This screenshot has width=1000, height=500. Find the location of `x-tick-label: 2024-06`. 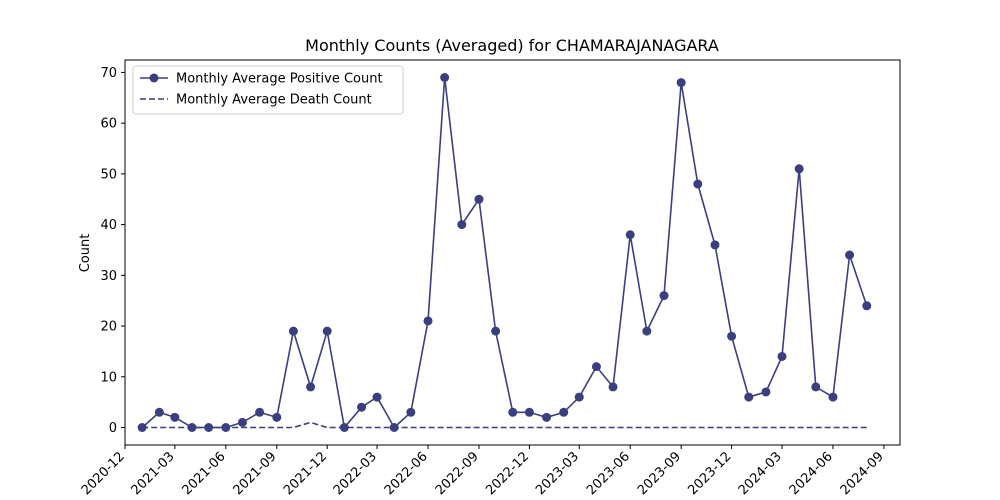

x-tick-label: 2024-06 is located at coordinates (811, 473).